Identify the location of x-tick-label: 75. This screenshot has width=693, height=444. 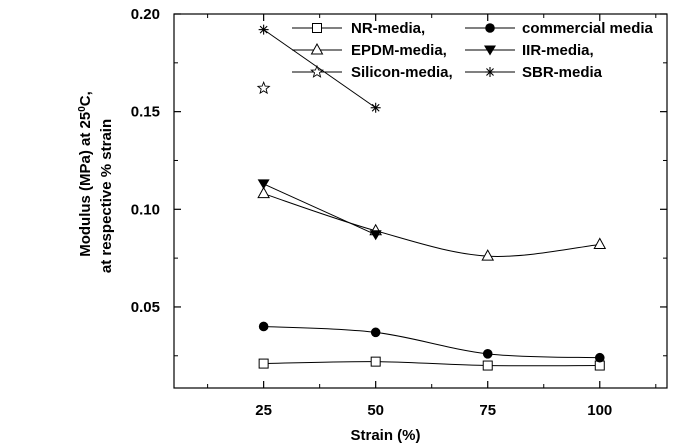
(487, 410).